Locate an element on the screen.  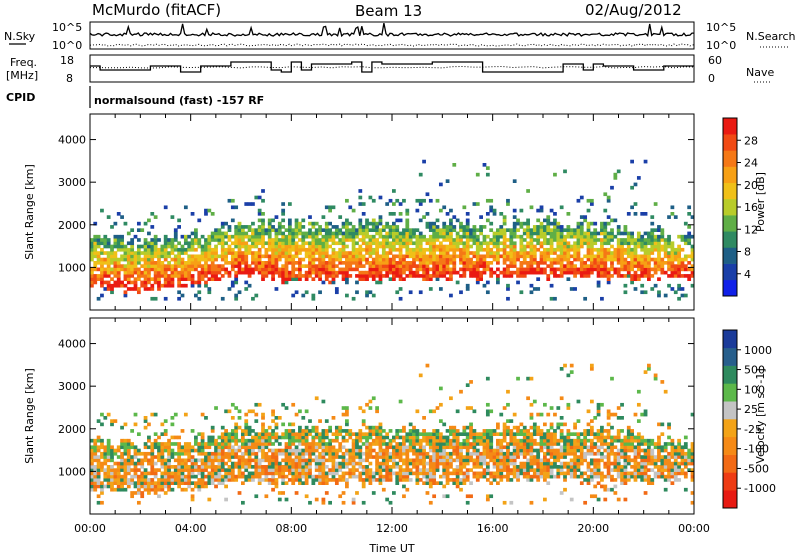
cpid-panel: CPID normalsound (fast) -157 RF is located at coordinates (135, 97).